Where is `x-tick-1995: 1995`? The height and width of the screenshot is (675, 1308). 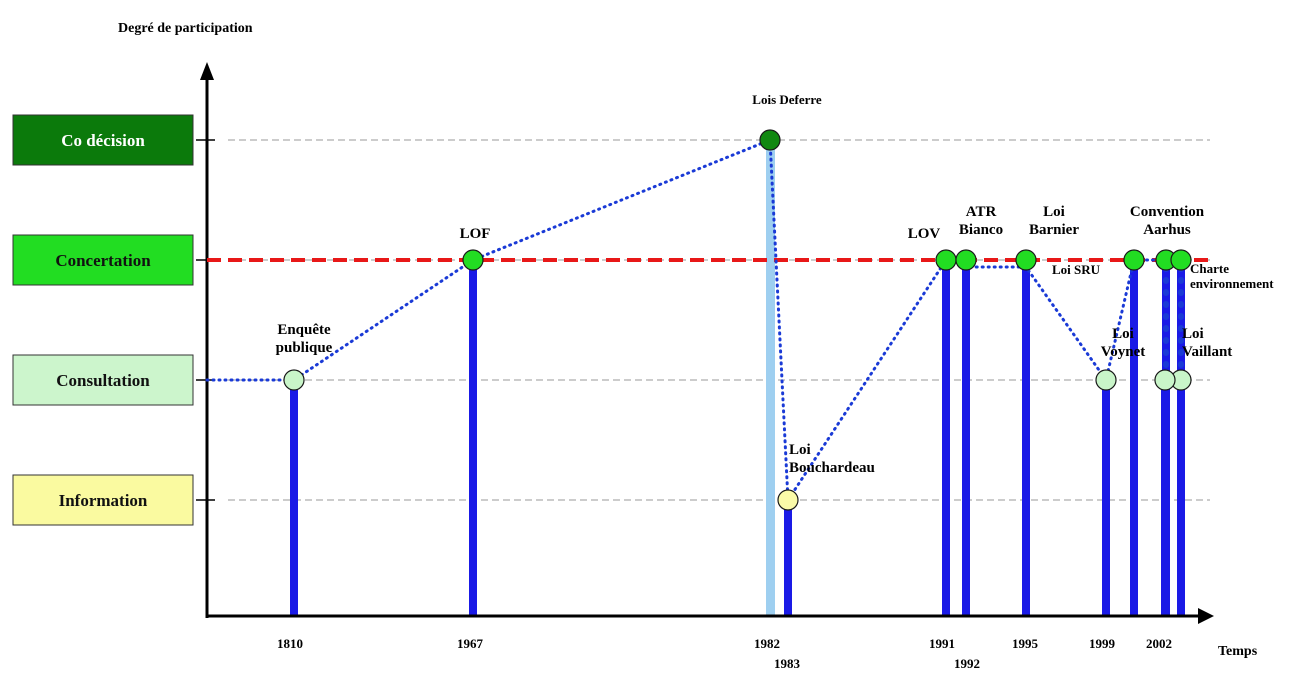
x-tick-1995: 1995 is located at coordinates (1025, 643).